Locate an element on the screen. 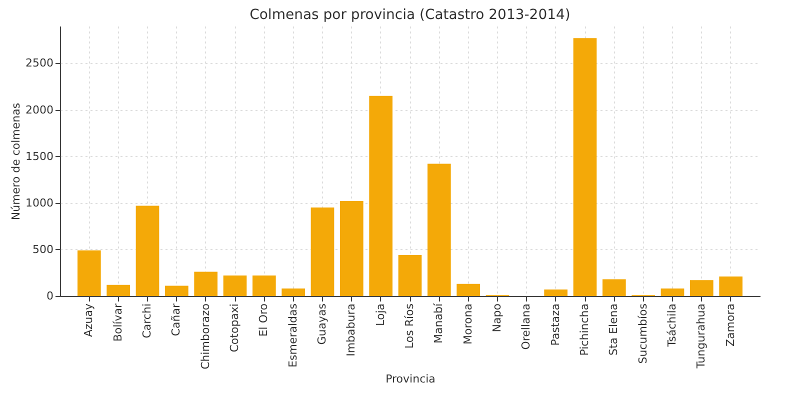 The image size is (800, 408). x-tick-label: Imbabura is located at coordinates (351, 330).